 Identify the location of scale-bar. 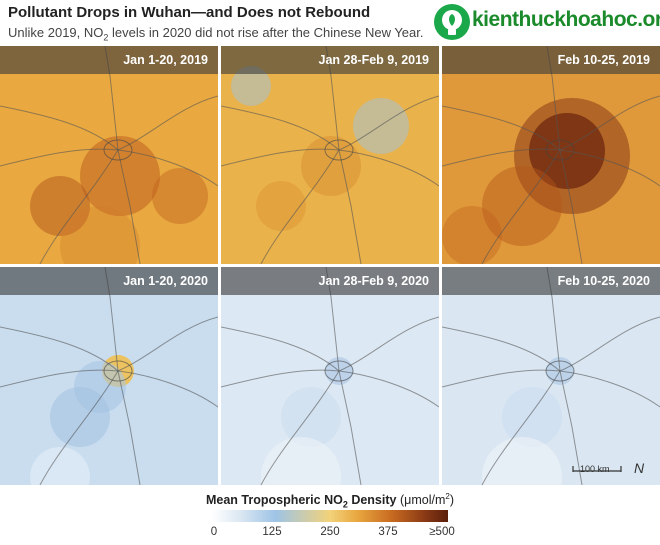
(597, 469).